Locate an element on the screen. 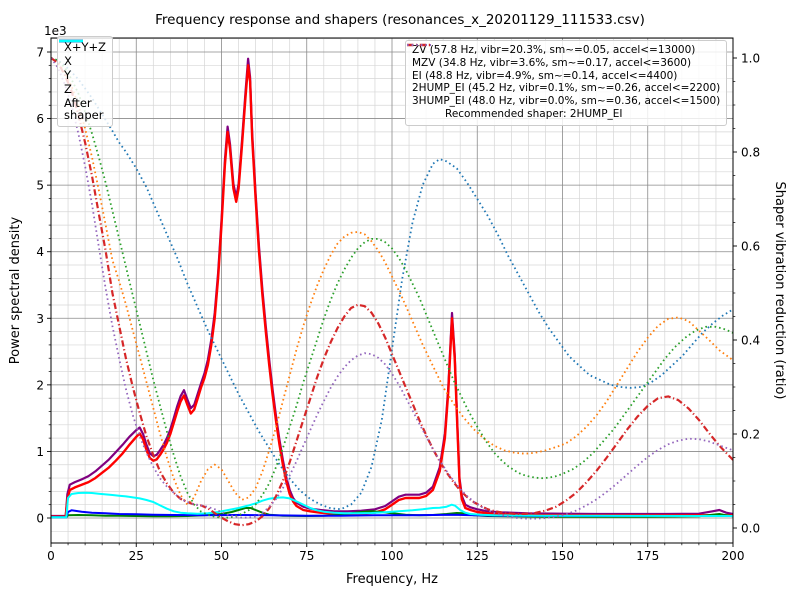 Image resolution: width=800 pixels, height=600 pixels. y-right-tick-label: 0.0 is located at coordinates (750, 529).